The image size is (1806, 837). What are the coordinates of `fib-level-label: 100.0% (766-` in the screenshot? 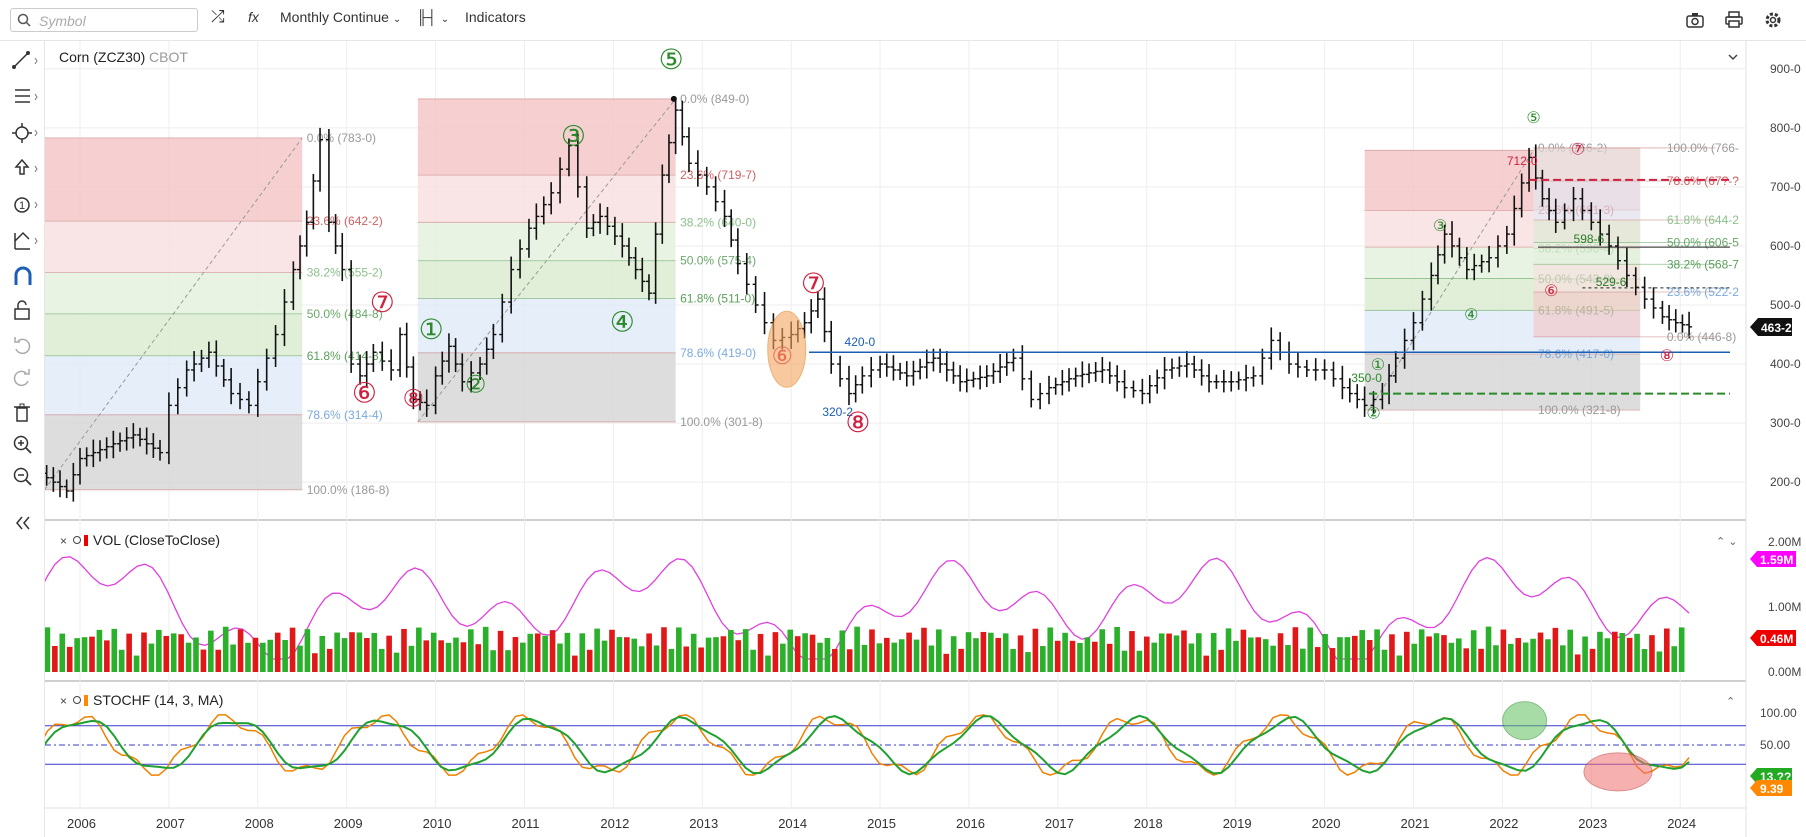 It's located at (1703, 148).